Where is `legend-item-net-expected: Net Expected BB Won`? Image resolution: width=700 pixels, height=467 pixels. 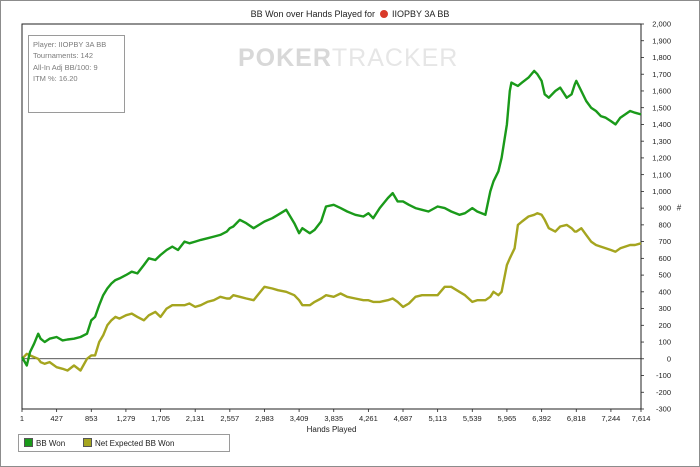
legend-item-net-expected: Net Expected BB Won is located at coordinates (128, 443).